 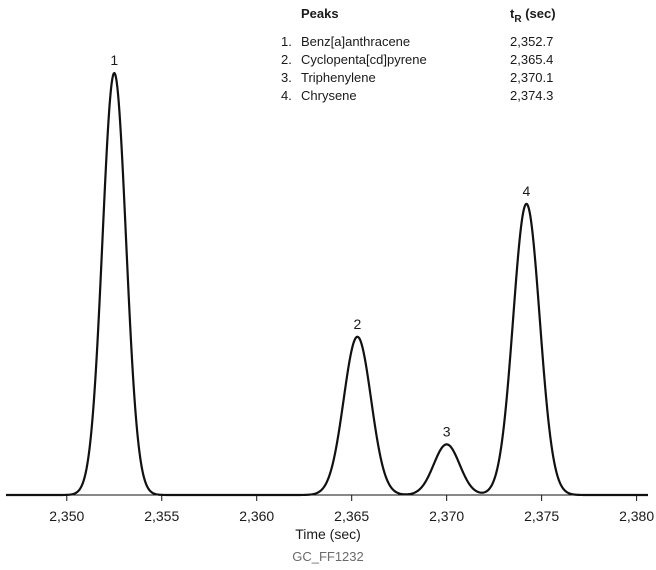 I want to click on legend-entry-time: 2,365.4, so click(x=531, y=59).